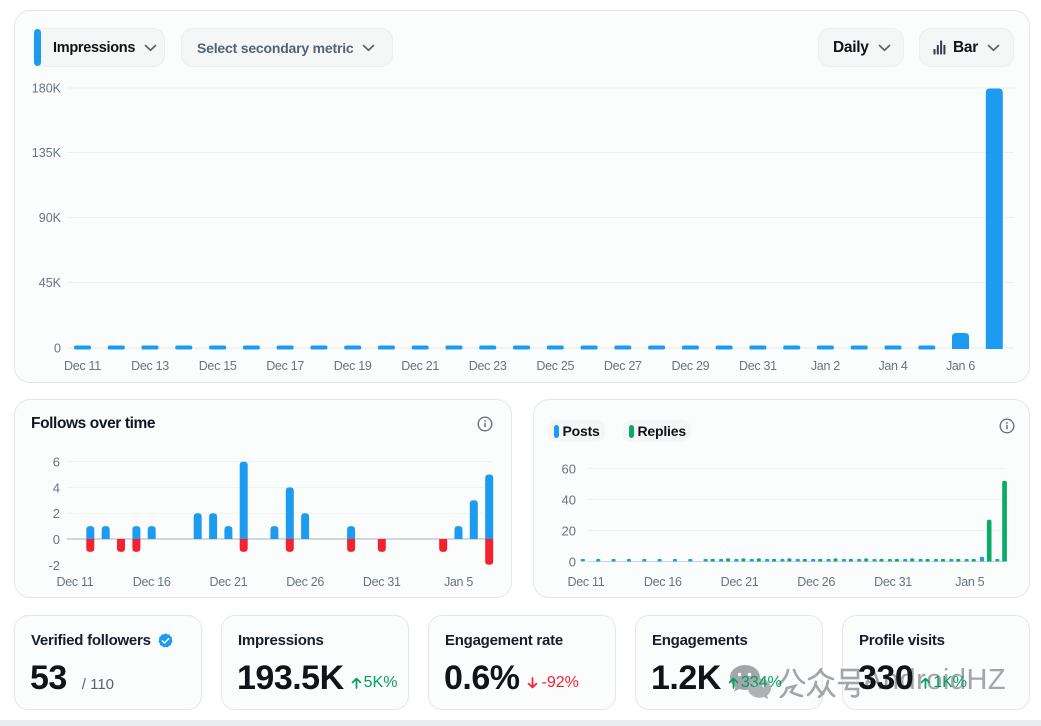 The image size is (1041, 726). What do you see at coordinates (353, 366) in the screenshot?
I see `svg-text: Dec 19` at bounding box center [353, 366].